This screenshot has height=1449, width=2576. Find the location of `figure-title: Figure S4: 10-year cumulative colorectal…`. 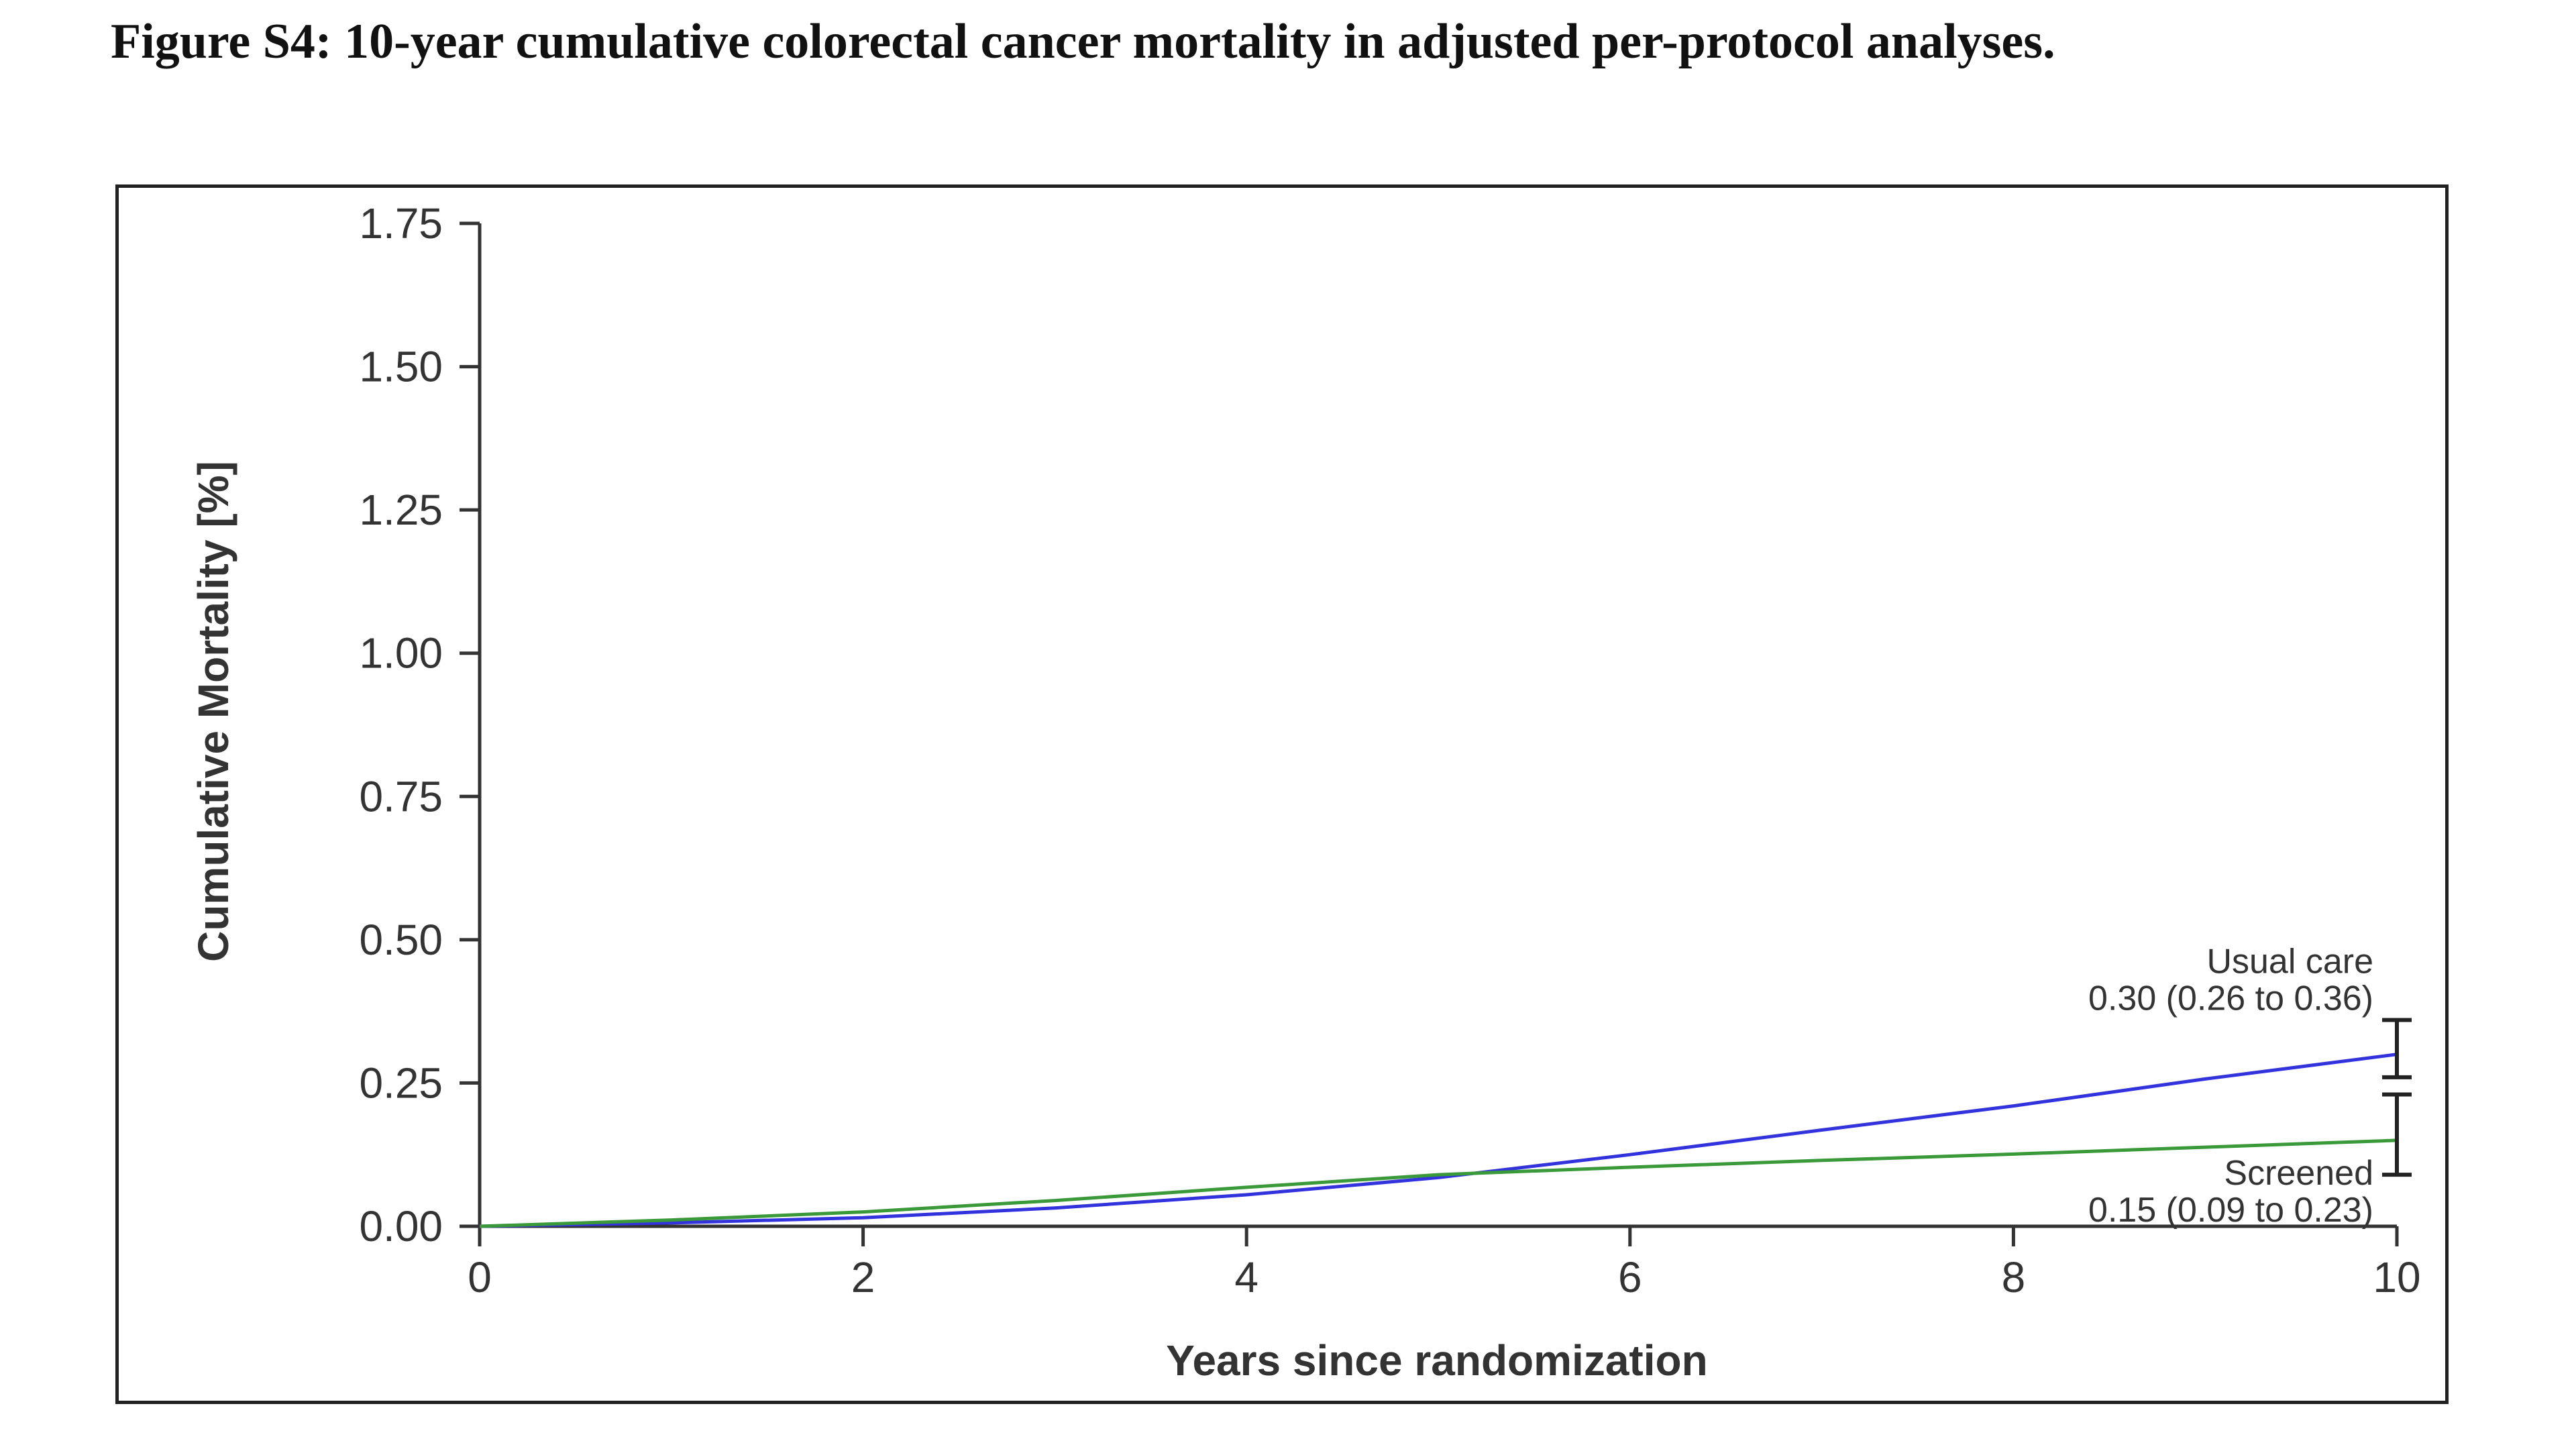

figure-title: Figure S4: 10-year cumulative colorectal… is located at coordinates (1083, 41).